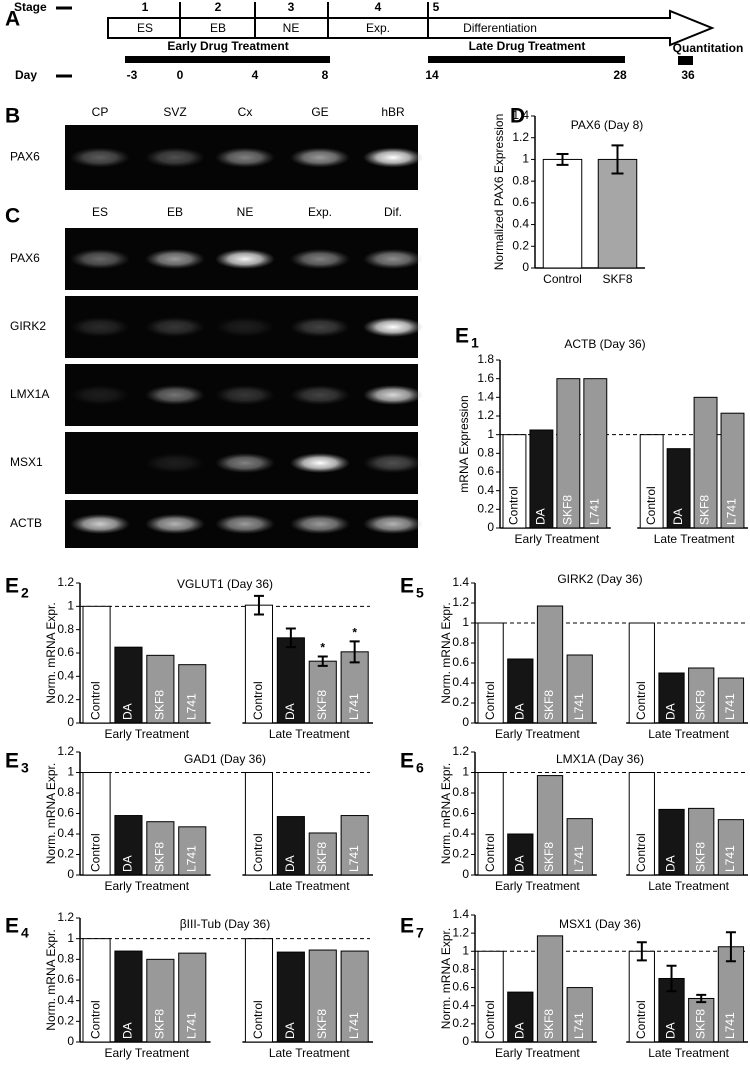 This screenshot has height=1075, width=750. Describe the element at coordinates (600, 759) in the screenshot. I see `chart-title: LMX1A (Day 36)` at that location.